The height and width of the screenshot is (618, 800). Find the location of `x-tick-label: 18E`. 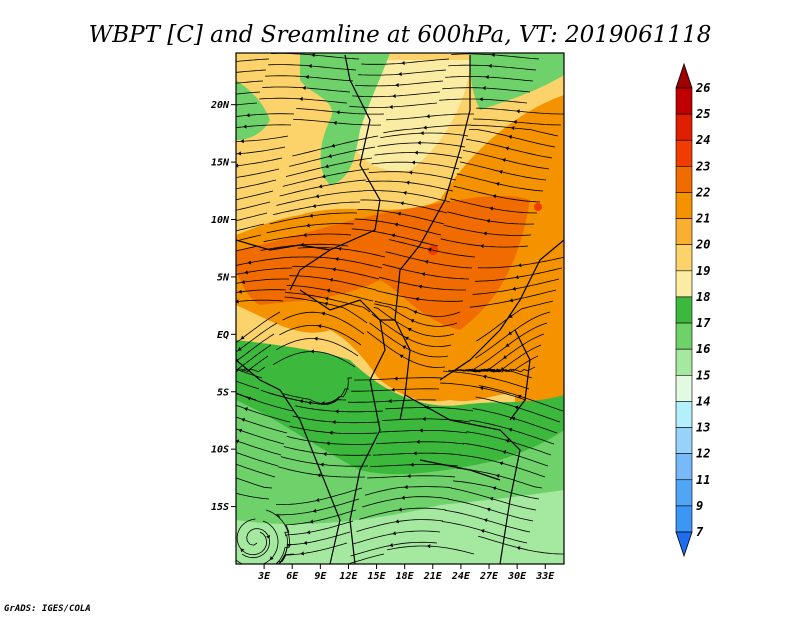

x-tick-label: 18E is located at coordinates (405, 576).